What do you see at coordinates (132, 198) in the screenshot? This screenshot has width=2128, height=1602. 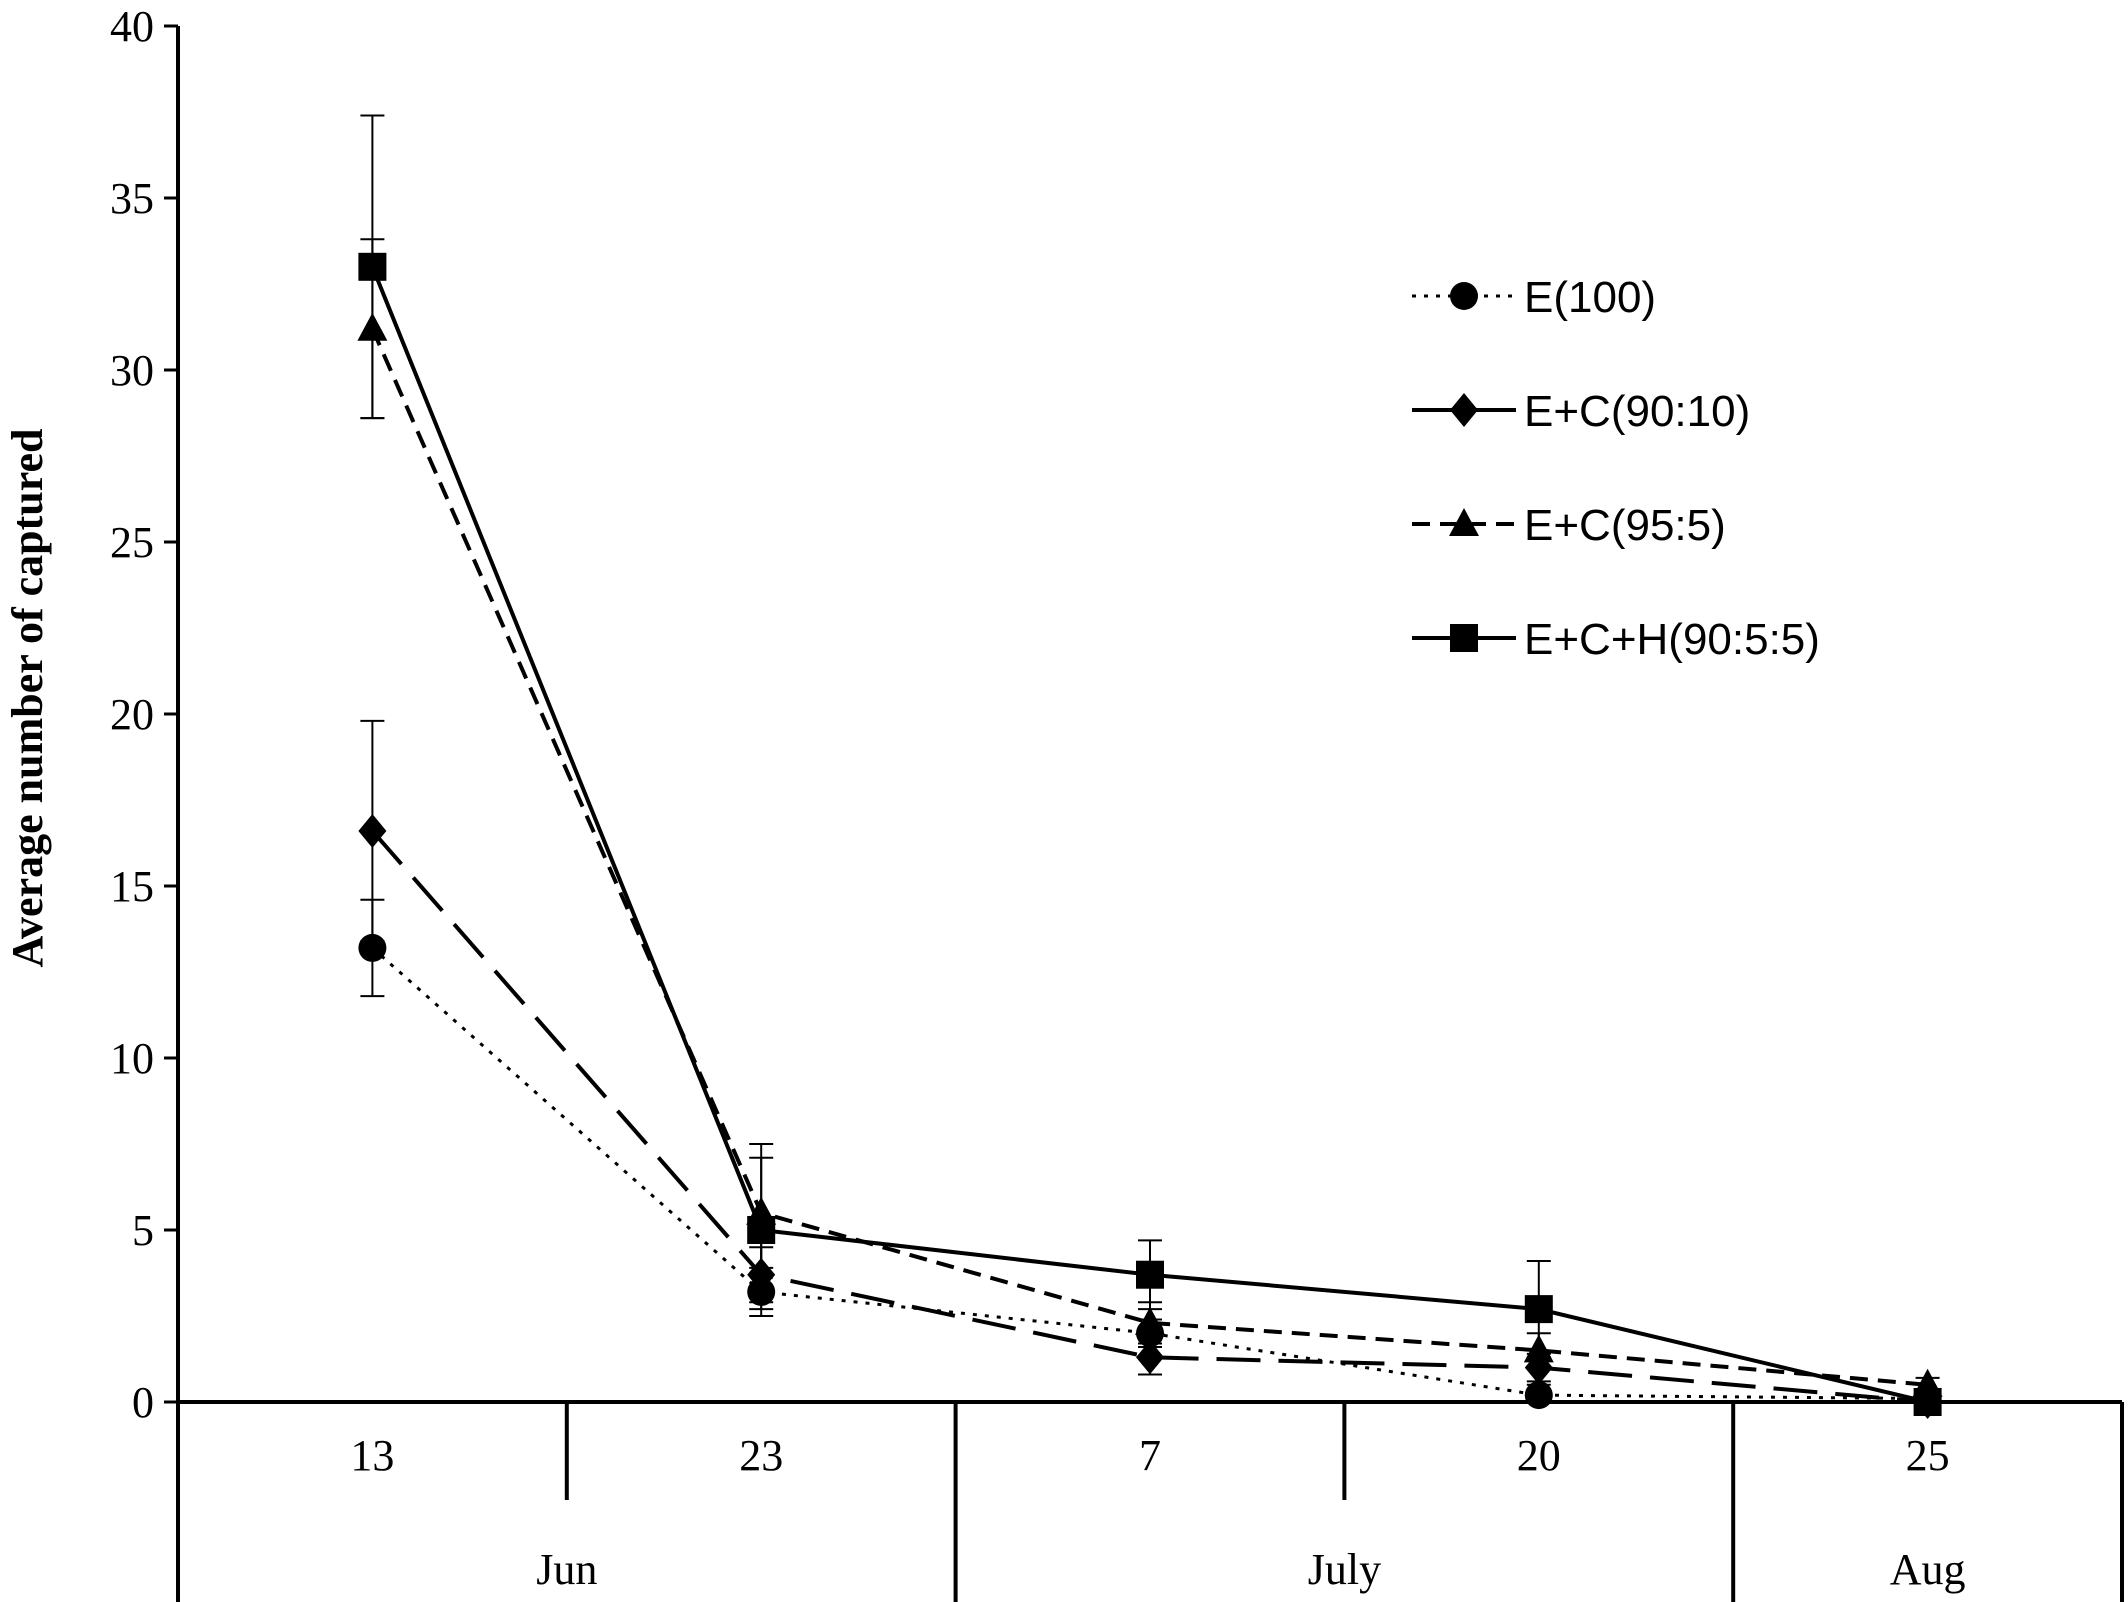 I see `y-tick-label: 35` at bounding box center [132, 198].